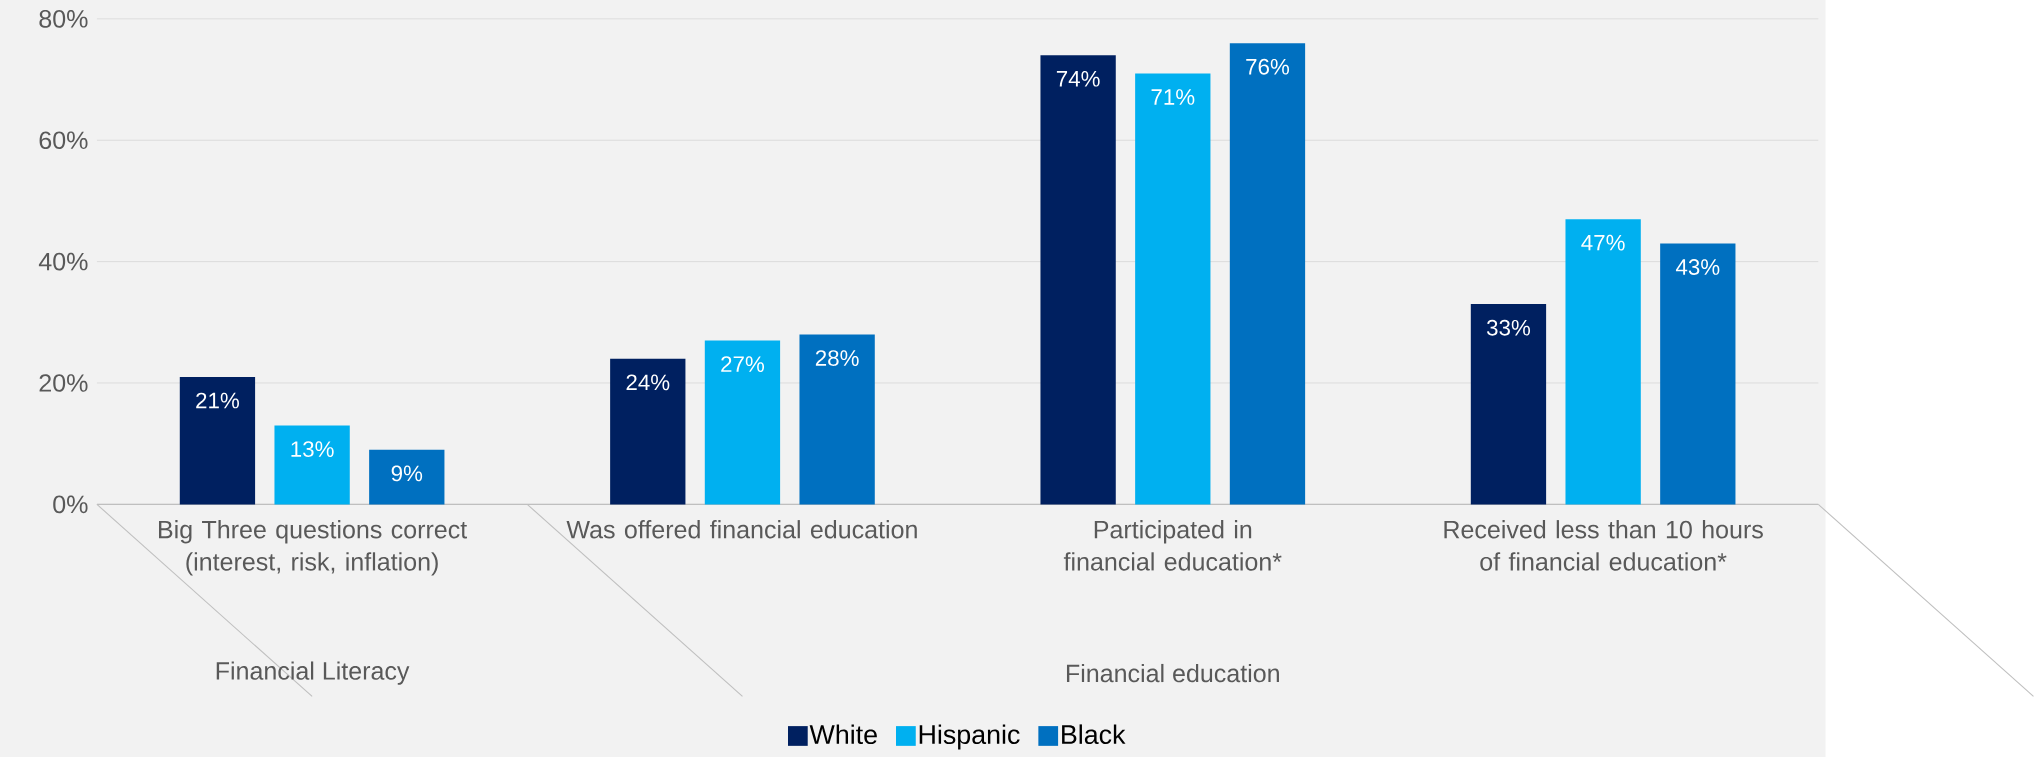  What do you see at coordinates (1603, 545) in the screenshot?
I see `x-tick-label: Received less than 10 hours of financial education*` at bounding box center [1603, 545].